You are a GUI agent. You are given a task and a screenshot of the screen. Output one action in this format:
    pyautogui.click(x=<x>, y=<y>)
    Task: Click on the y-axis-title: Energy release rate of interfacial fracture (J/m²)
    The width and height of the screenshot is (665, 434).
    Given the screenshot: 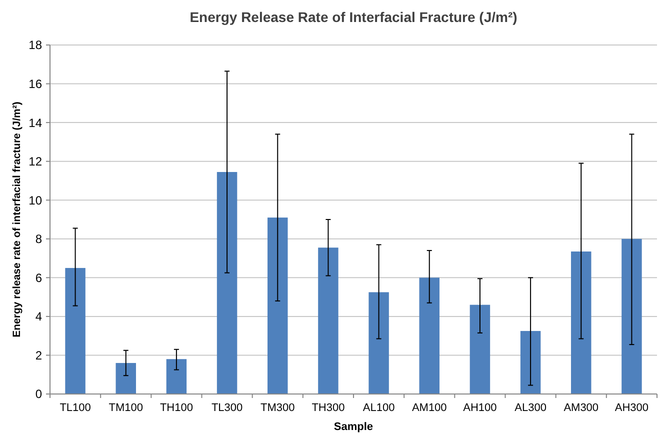 What is the action you would take?
    pyautogui.click(x=17, y=220)
    